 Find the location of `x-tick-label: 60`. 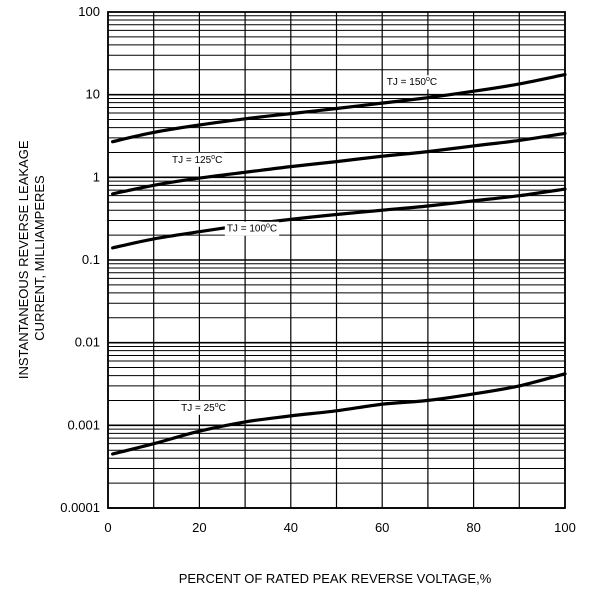

x-tick-label: 60 is located at coordinates (382, 527).